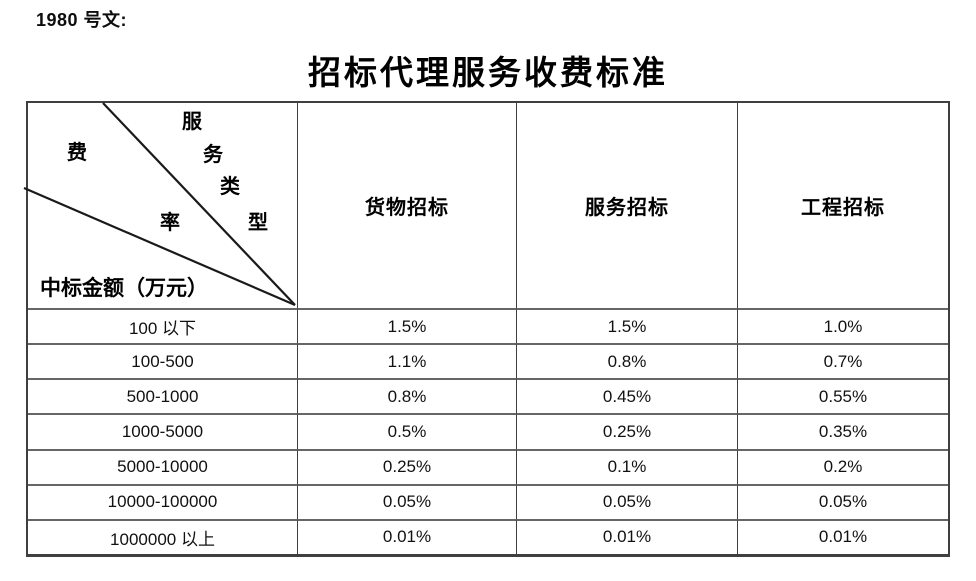  I want to click on fee-value: 0.7%, so click(843, 360).